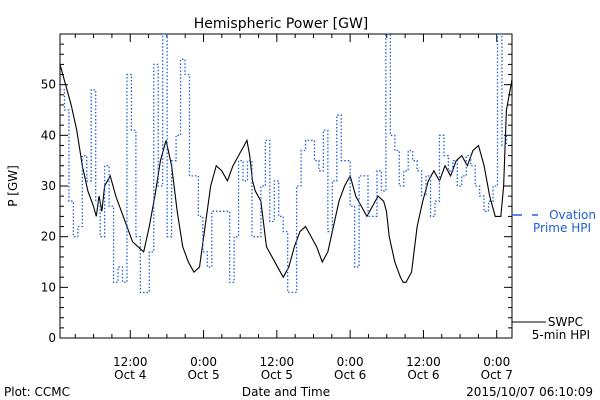  What do you see at coordinates (48, 186) in the screenshot?
I see `y-tick-label: 30` at bounding box center [48, 186].